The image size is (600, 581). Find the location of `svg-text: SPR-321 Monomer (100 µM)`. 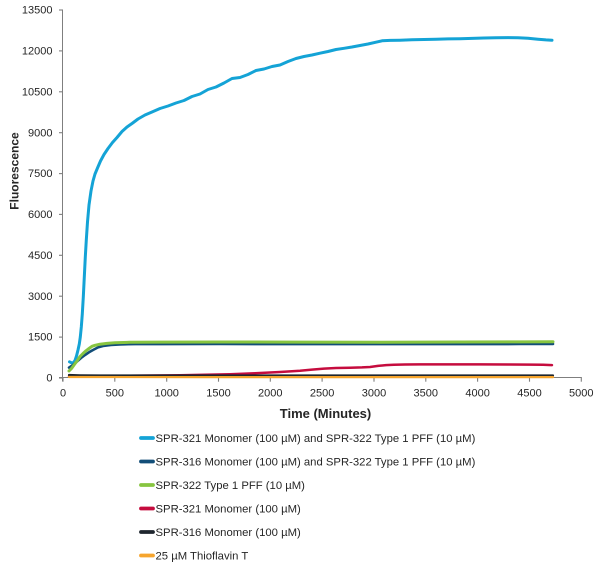

svg-text: SPR-321 Monomer (100 µM) is located at coordinates (228, 510).